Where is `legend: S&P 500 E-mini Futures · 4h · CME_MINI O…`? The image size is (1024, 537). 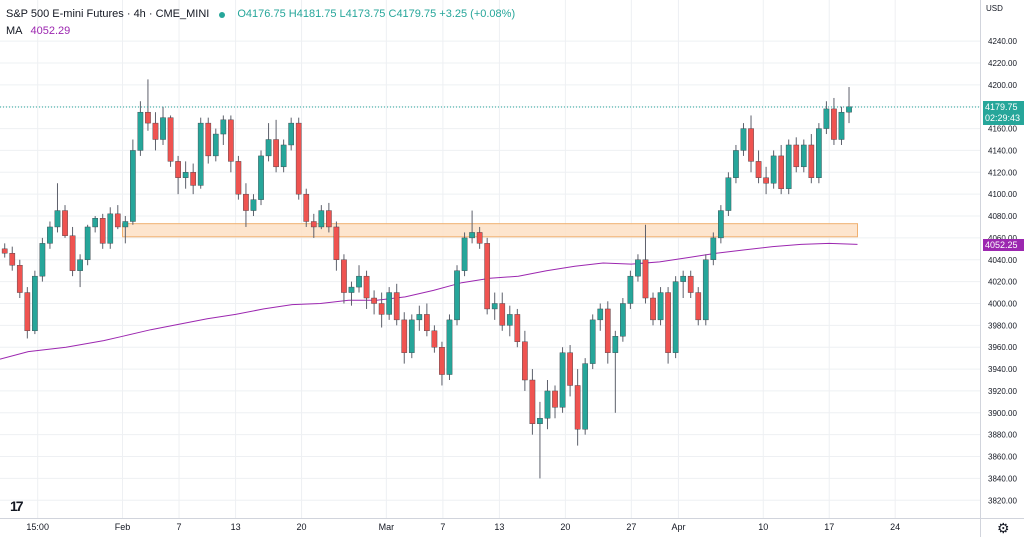
legend: S&P 500 E-mini Futures · 4h · CME_MINI O… is located at coordinates (260, 23).